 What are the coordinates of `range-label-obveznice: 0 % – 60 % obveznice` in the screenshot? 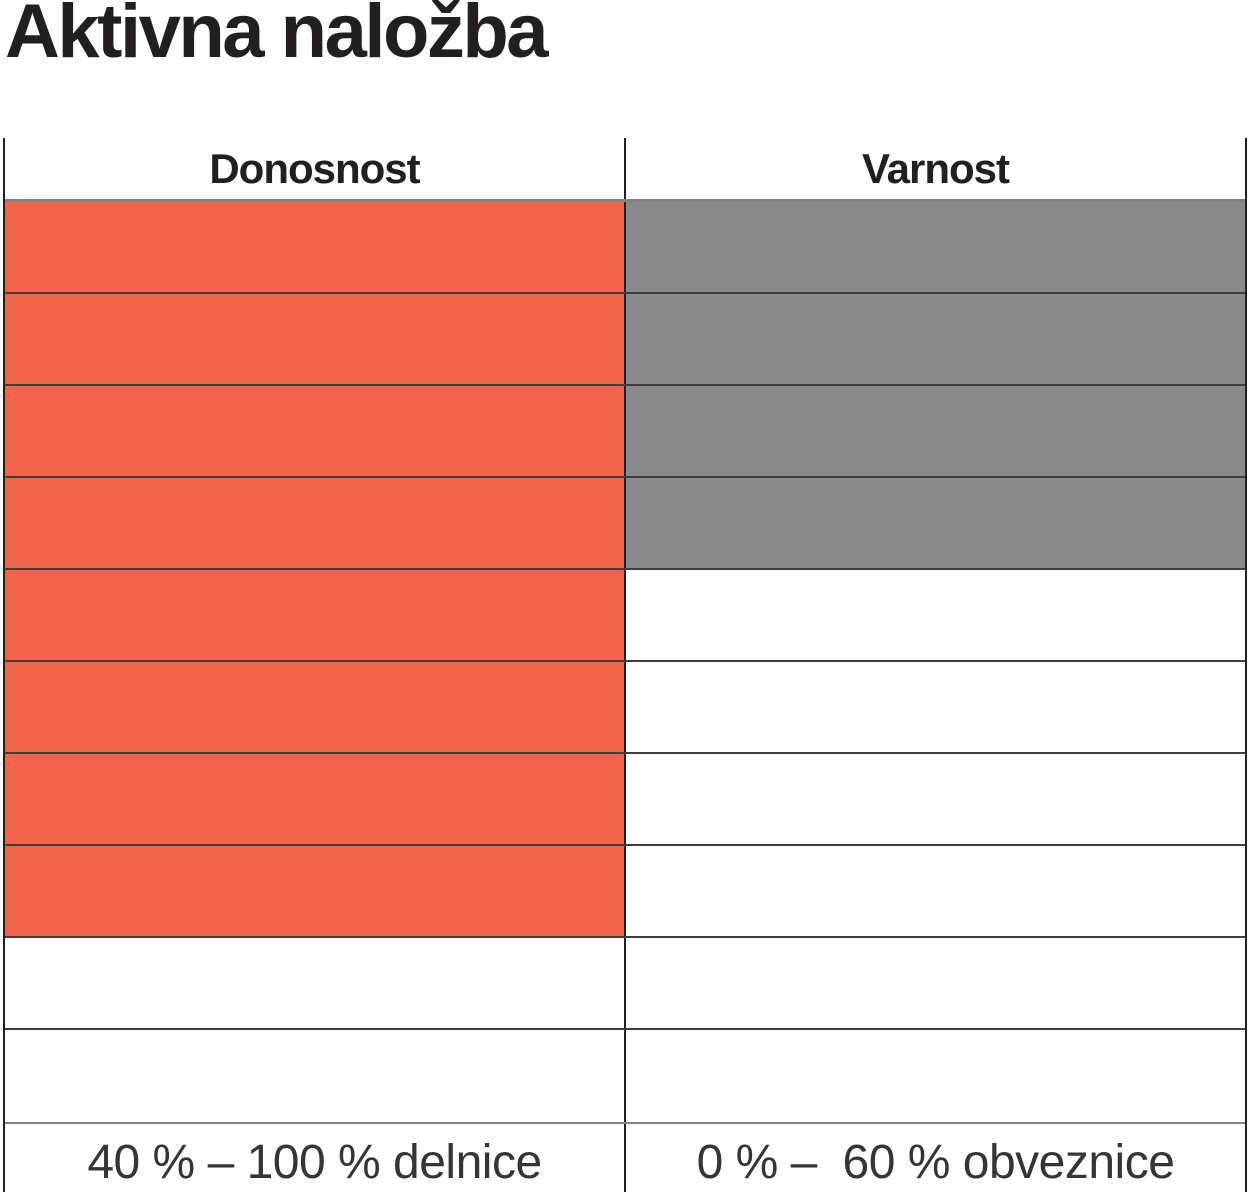 It's located at (934, 1158).